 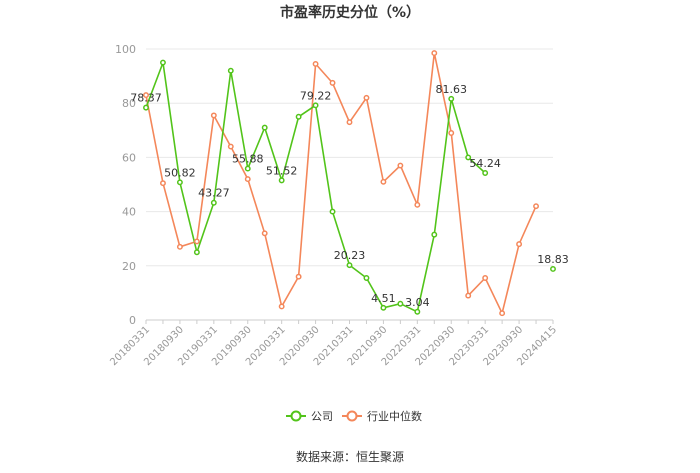 I want to click on data-label: 81.63, so click(x=452, y=89).